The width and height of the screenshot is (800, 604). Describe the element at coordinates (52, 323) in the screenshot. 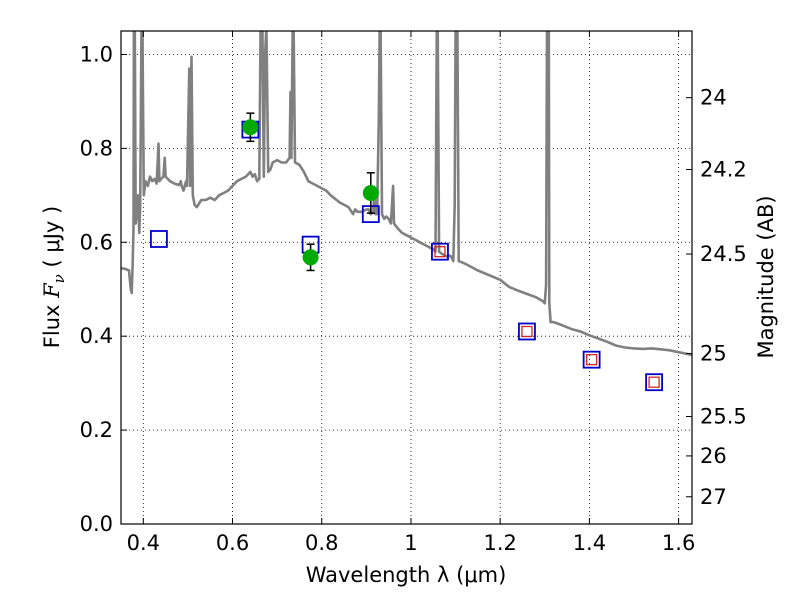

I see `y-axis-label-prefix: Flux` at that location.